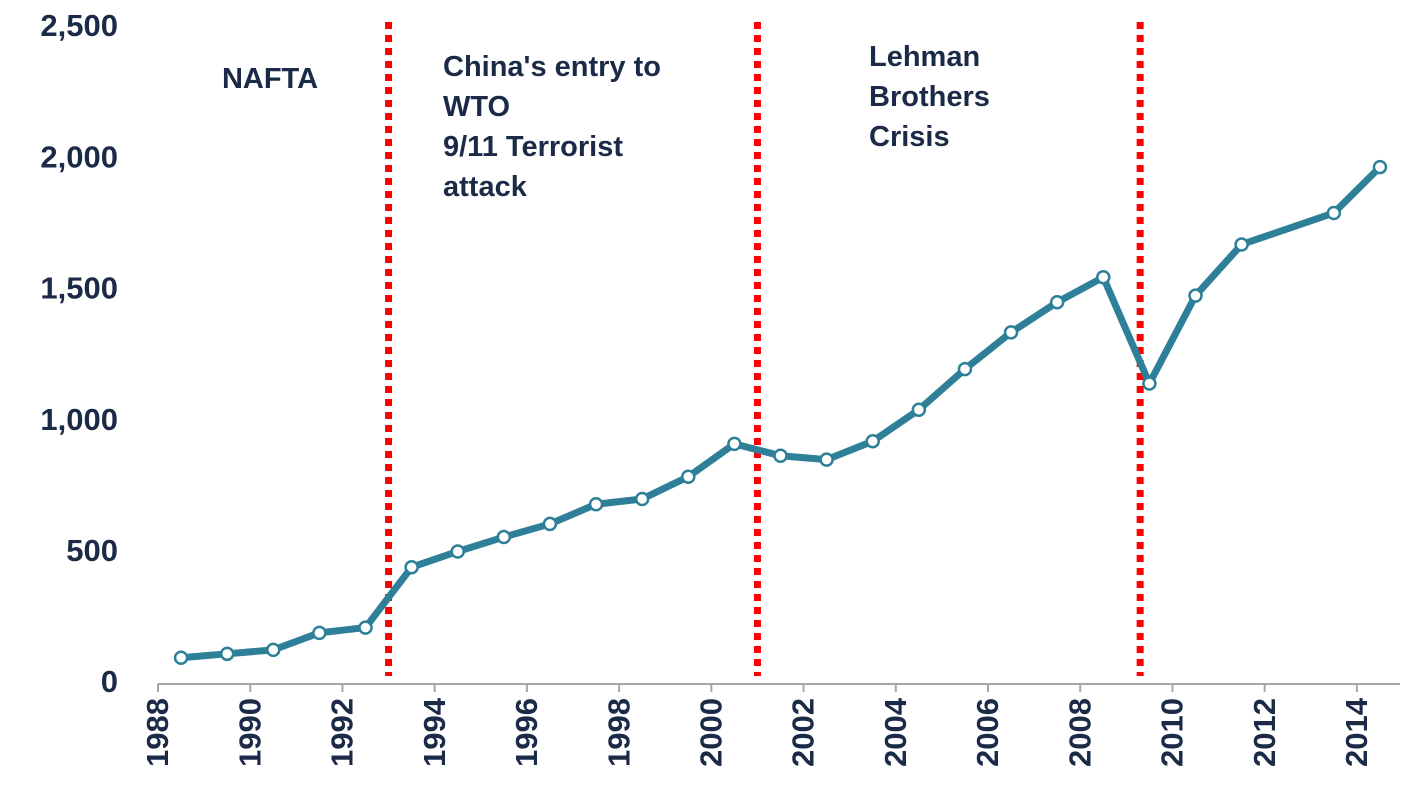  I want to click on y-tick-label: 1,500, so click(79, 288).